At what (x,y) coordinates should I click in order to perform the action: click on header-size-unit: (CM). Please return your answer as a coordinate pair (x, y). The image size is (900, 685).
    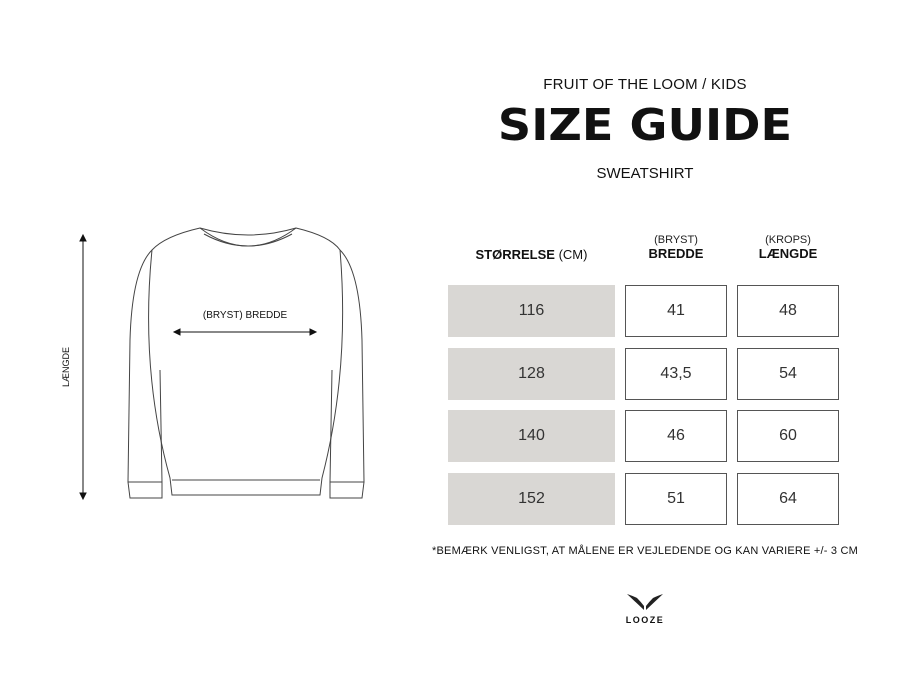
    Looking at the image, I should click on (573, 254).